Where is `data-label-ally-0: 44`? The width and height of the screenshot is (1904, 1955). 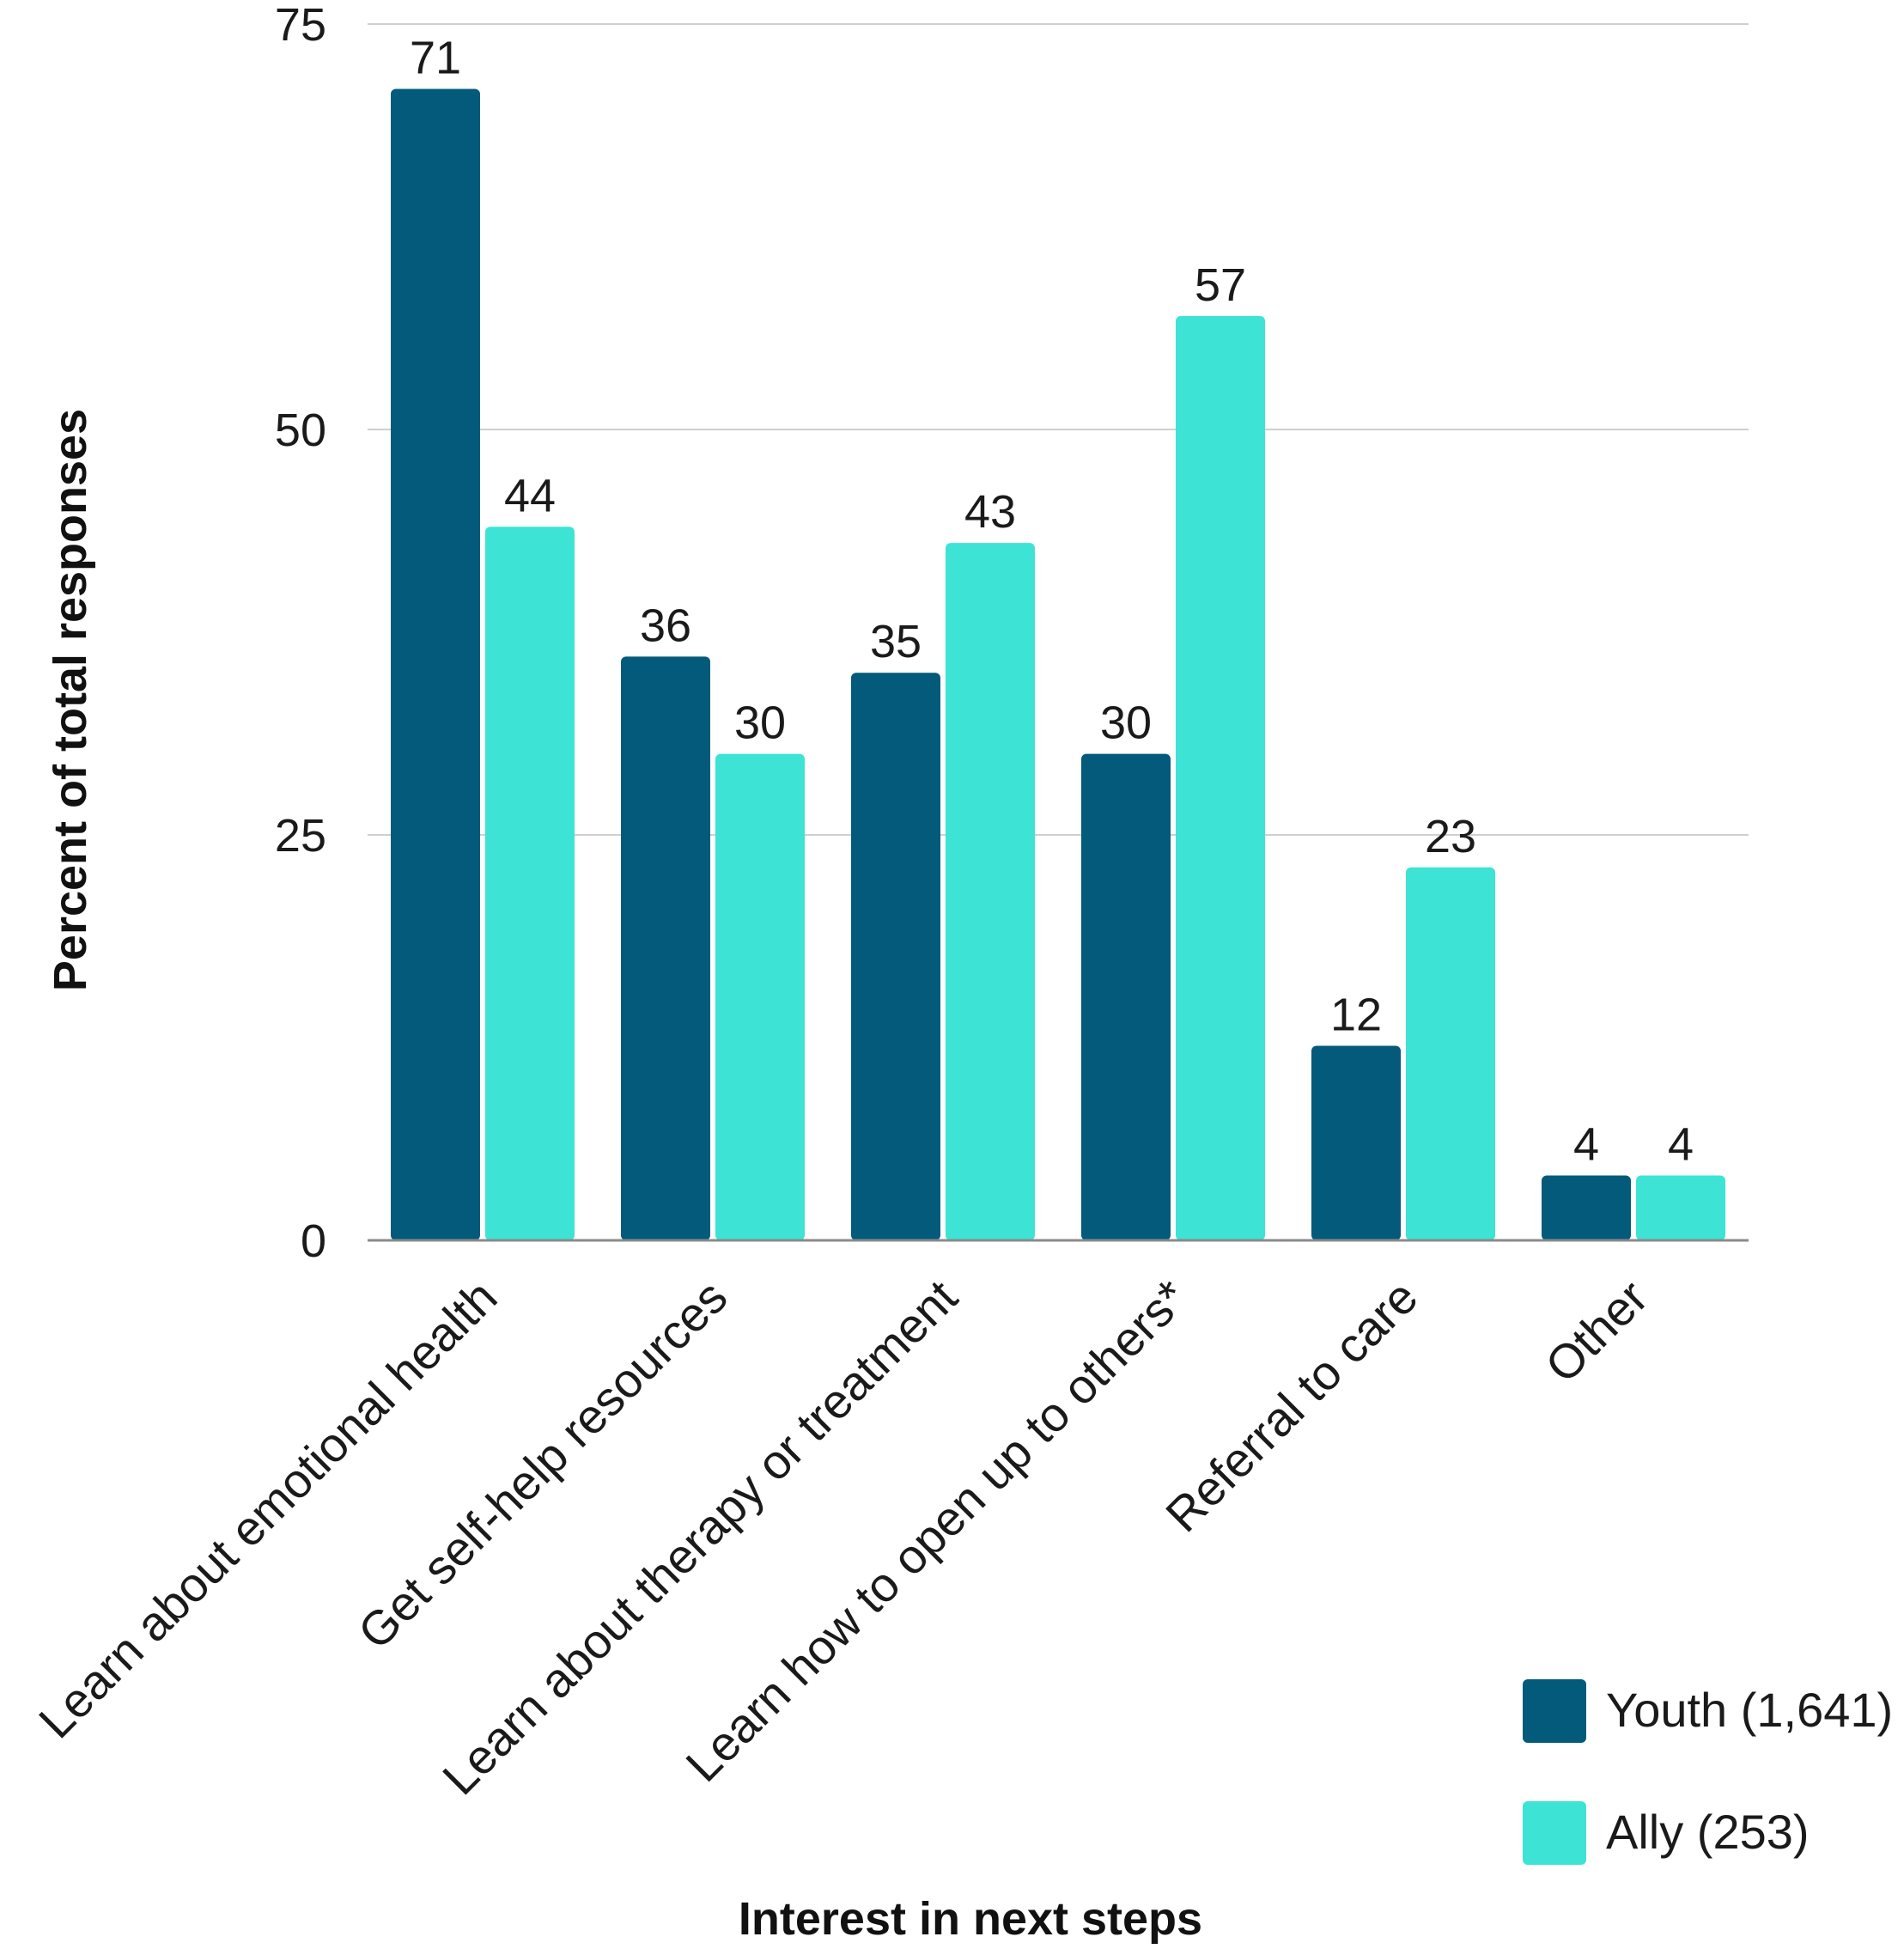 data-label-ally-0: 44 is located at coordinates (530, 496).